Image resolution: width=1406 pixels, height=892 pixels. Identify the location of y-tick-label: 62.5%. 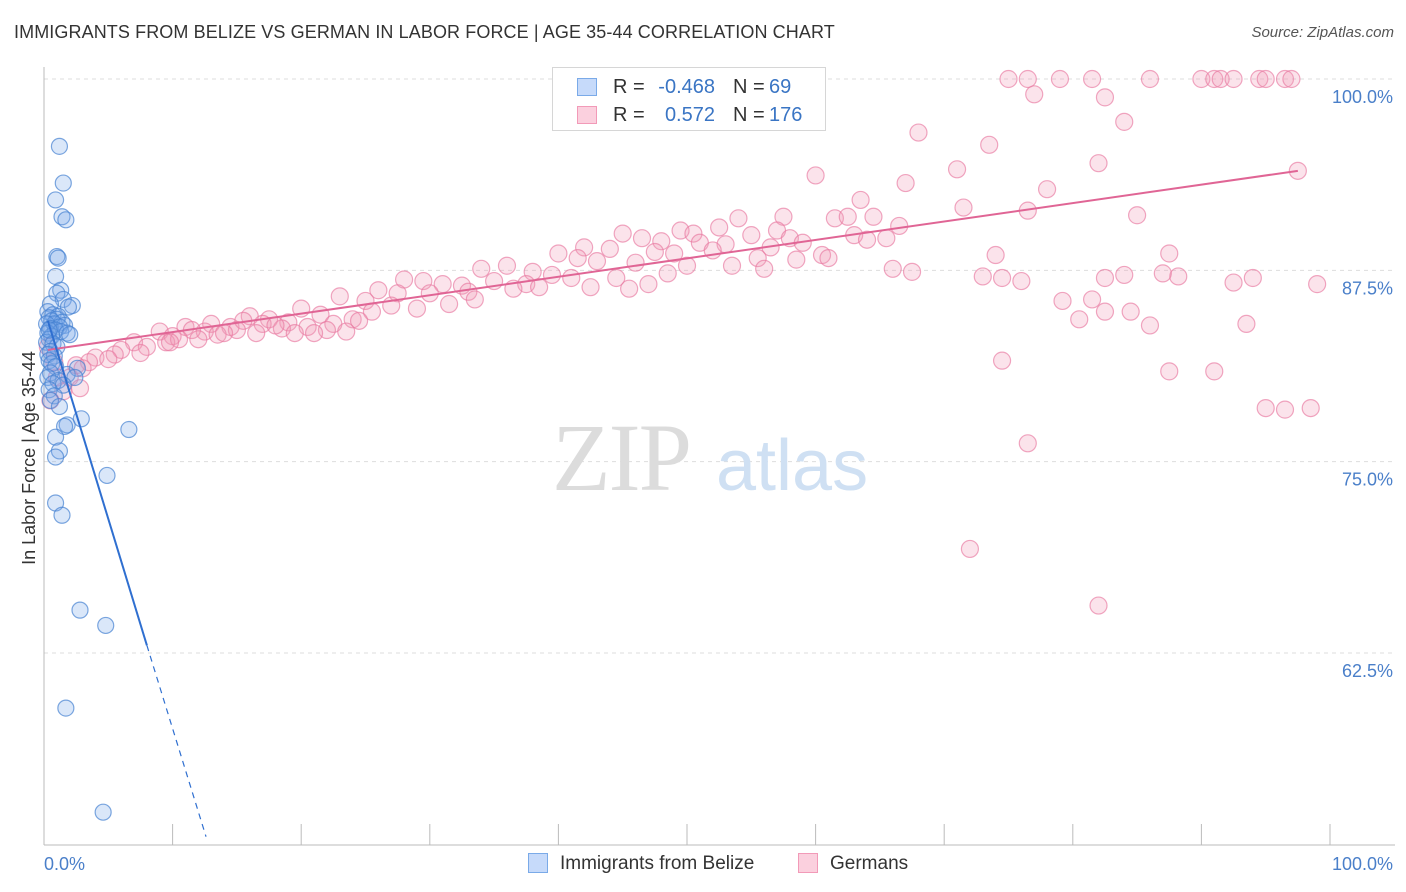
(1367, 671).